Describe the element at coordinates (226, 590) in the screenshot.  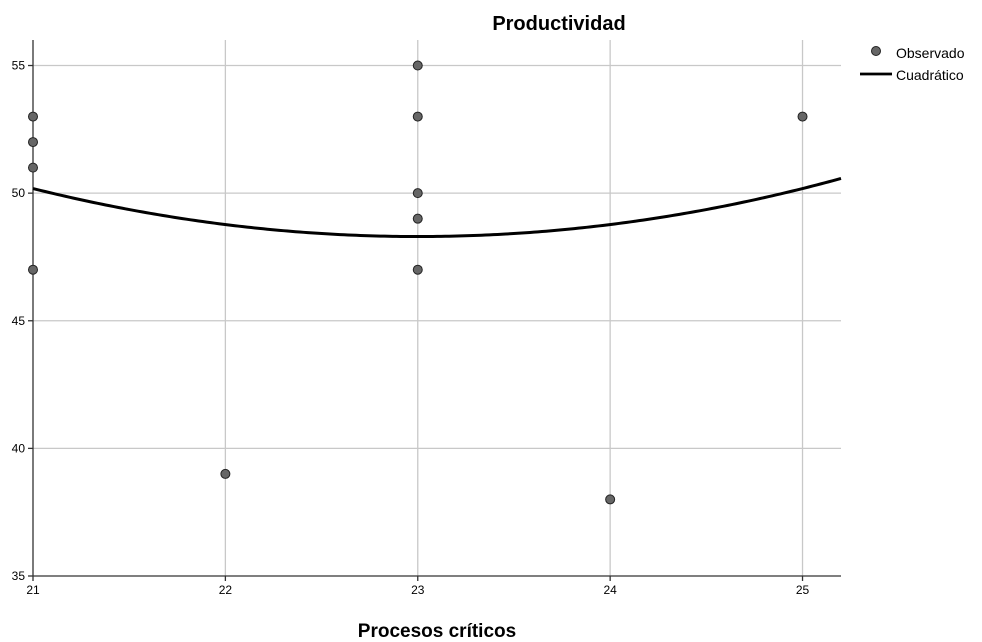
I see `x-tick-label: 22` at that location.